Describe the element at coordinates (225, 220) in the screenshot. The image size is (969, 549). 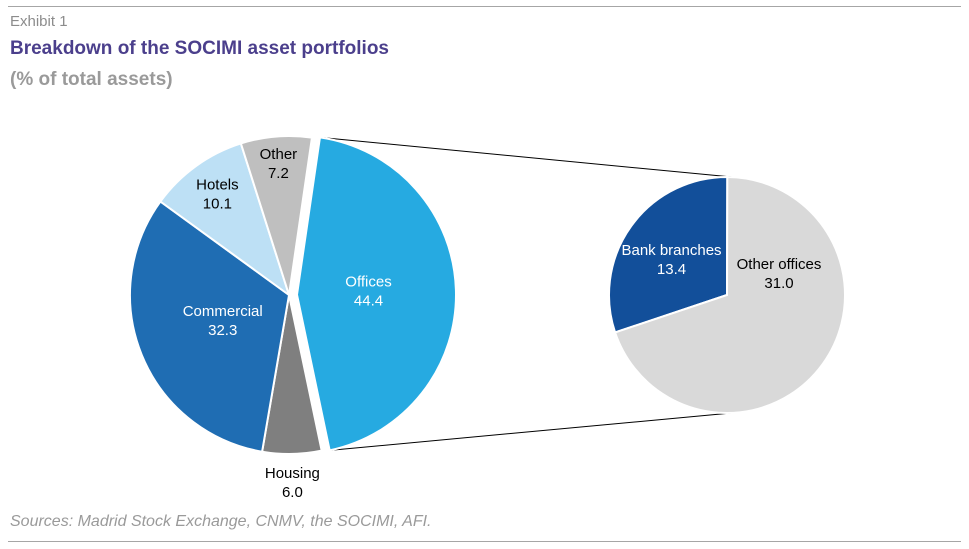
I see `slice-hotels` at that location.